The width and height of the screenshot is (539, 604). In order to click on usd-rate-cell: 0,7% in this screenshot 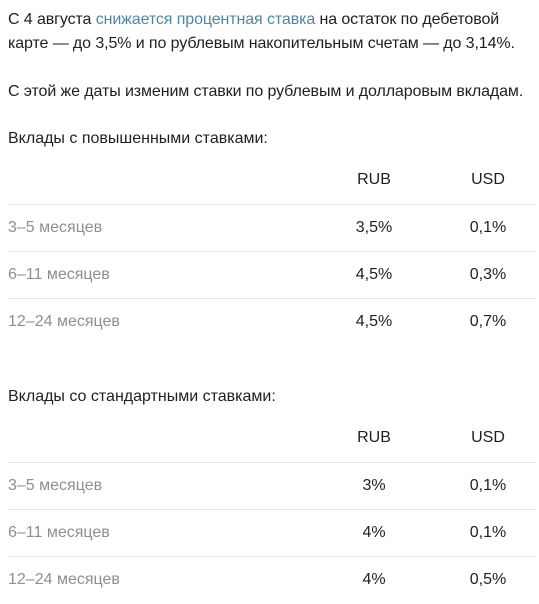, I will do `click(488, 321)`.